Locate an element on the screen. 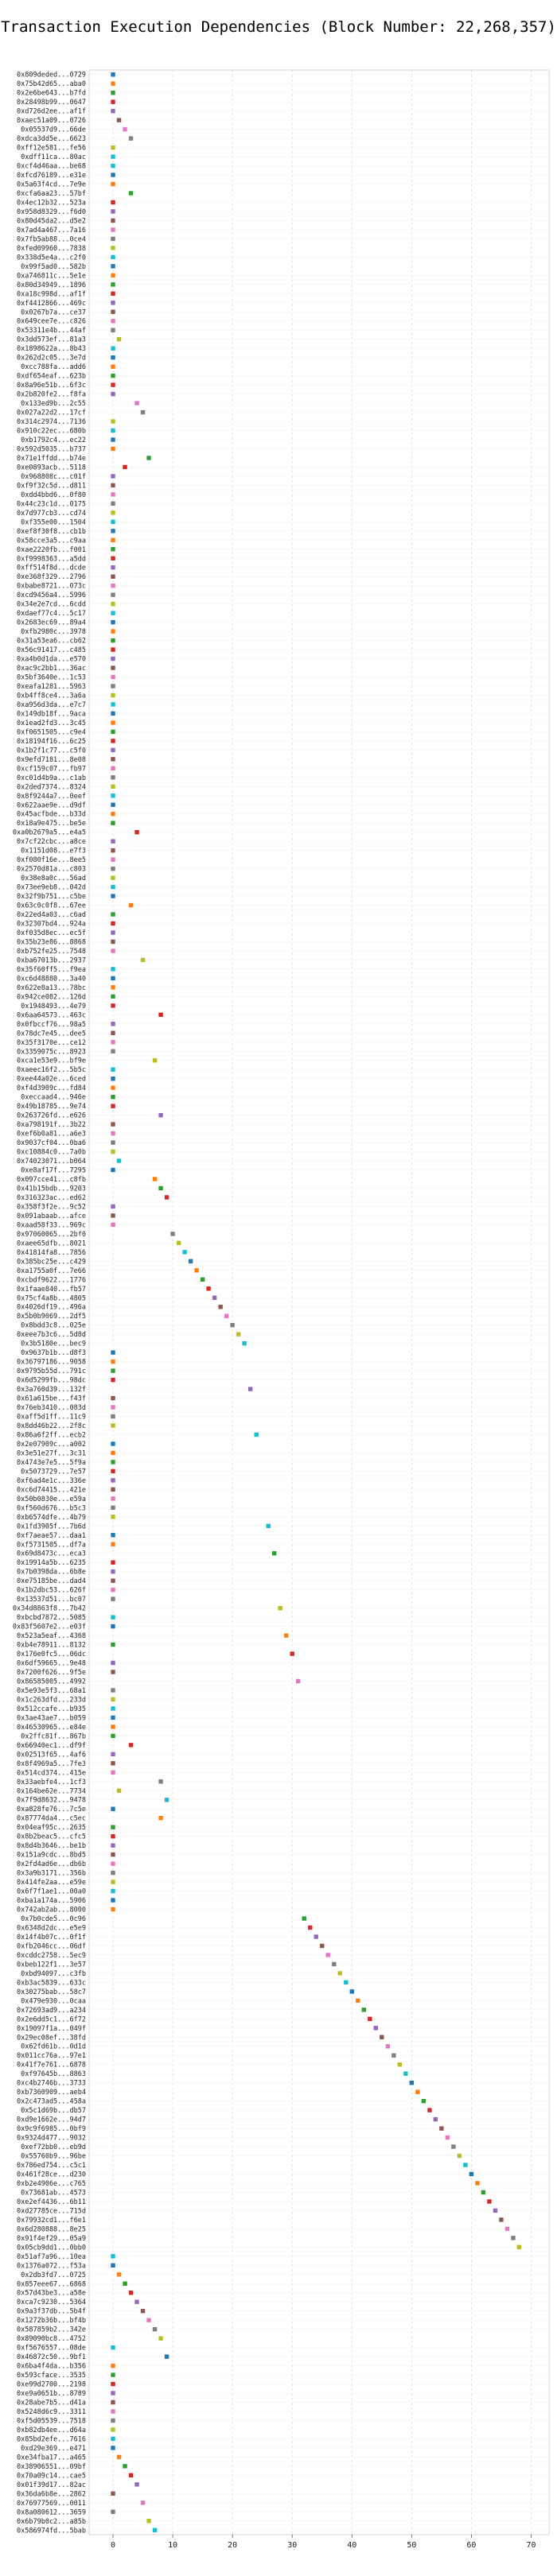 The image size is (557, 2576). tx-hash-label: 0xe368f329...2796 is located at coordinates (52, 577).